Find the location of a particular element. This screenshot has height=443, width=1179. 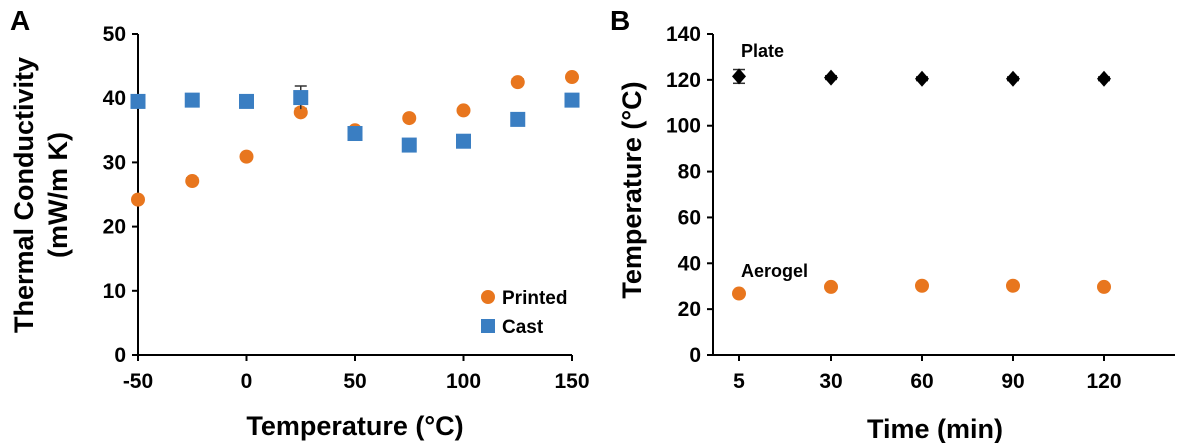

chart-b-x-axis-label: Time (min) is located at coordinates (935, 428).